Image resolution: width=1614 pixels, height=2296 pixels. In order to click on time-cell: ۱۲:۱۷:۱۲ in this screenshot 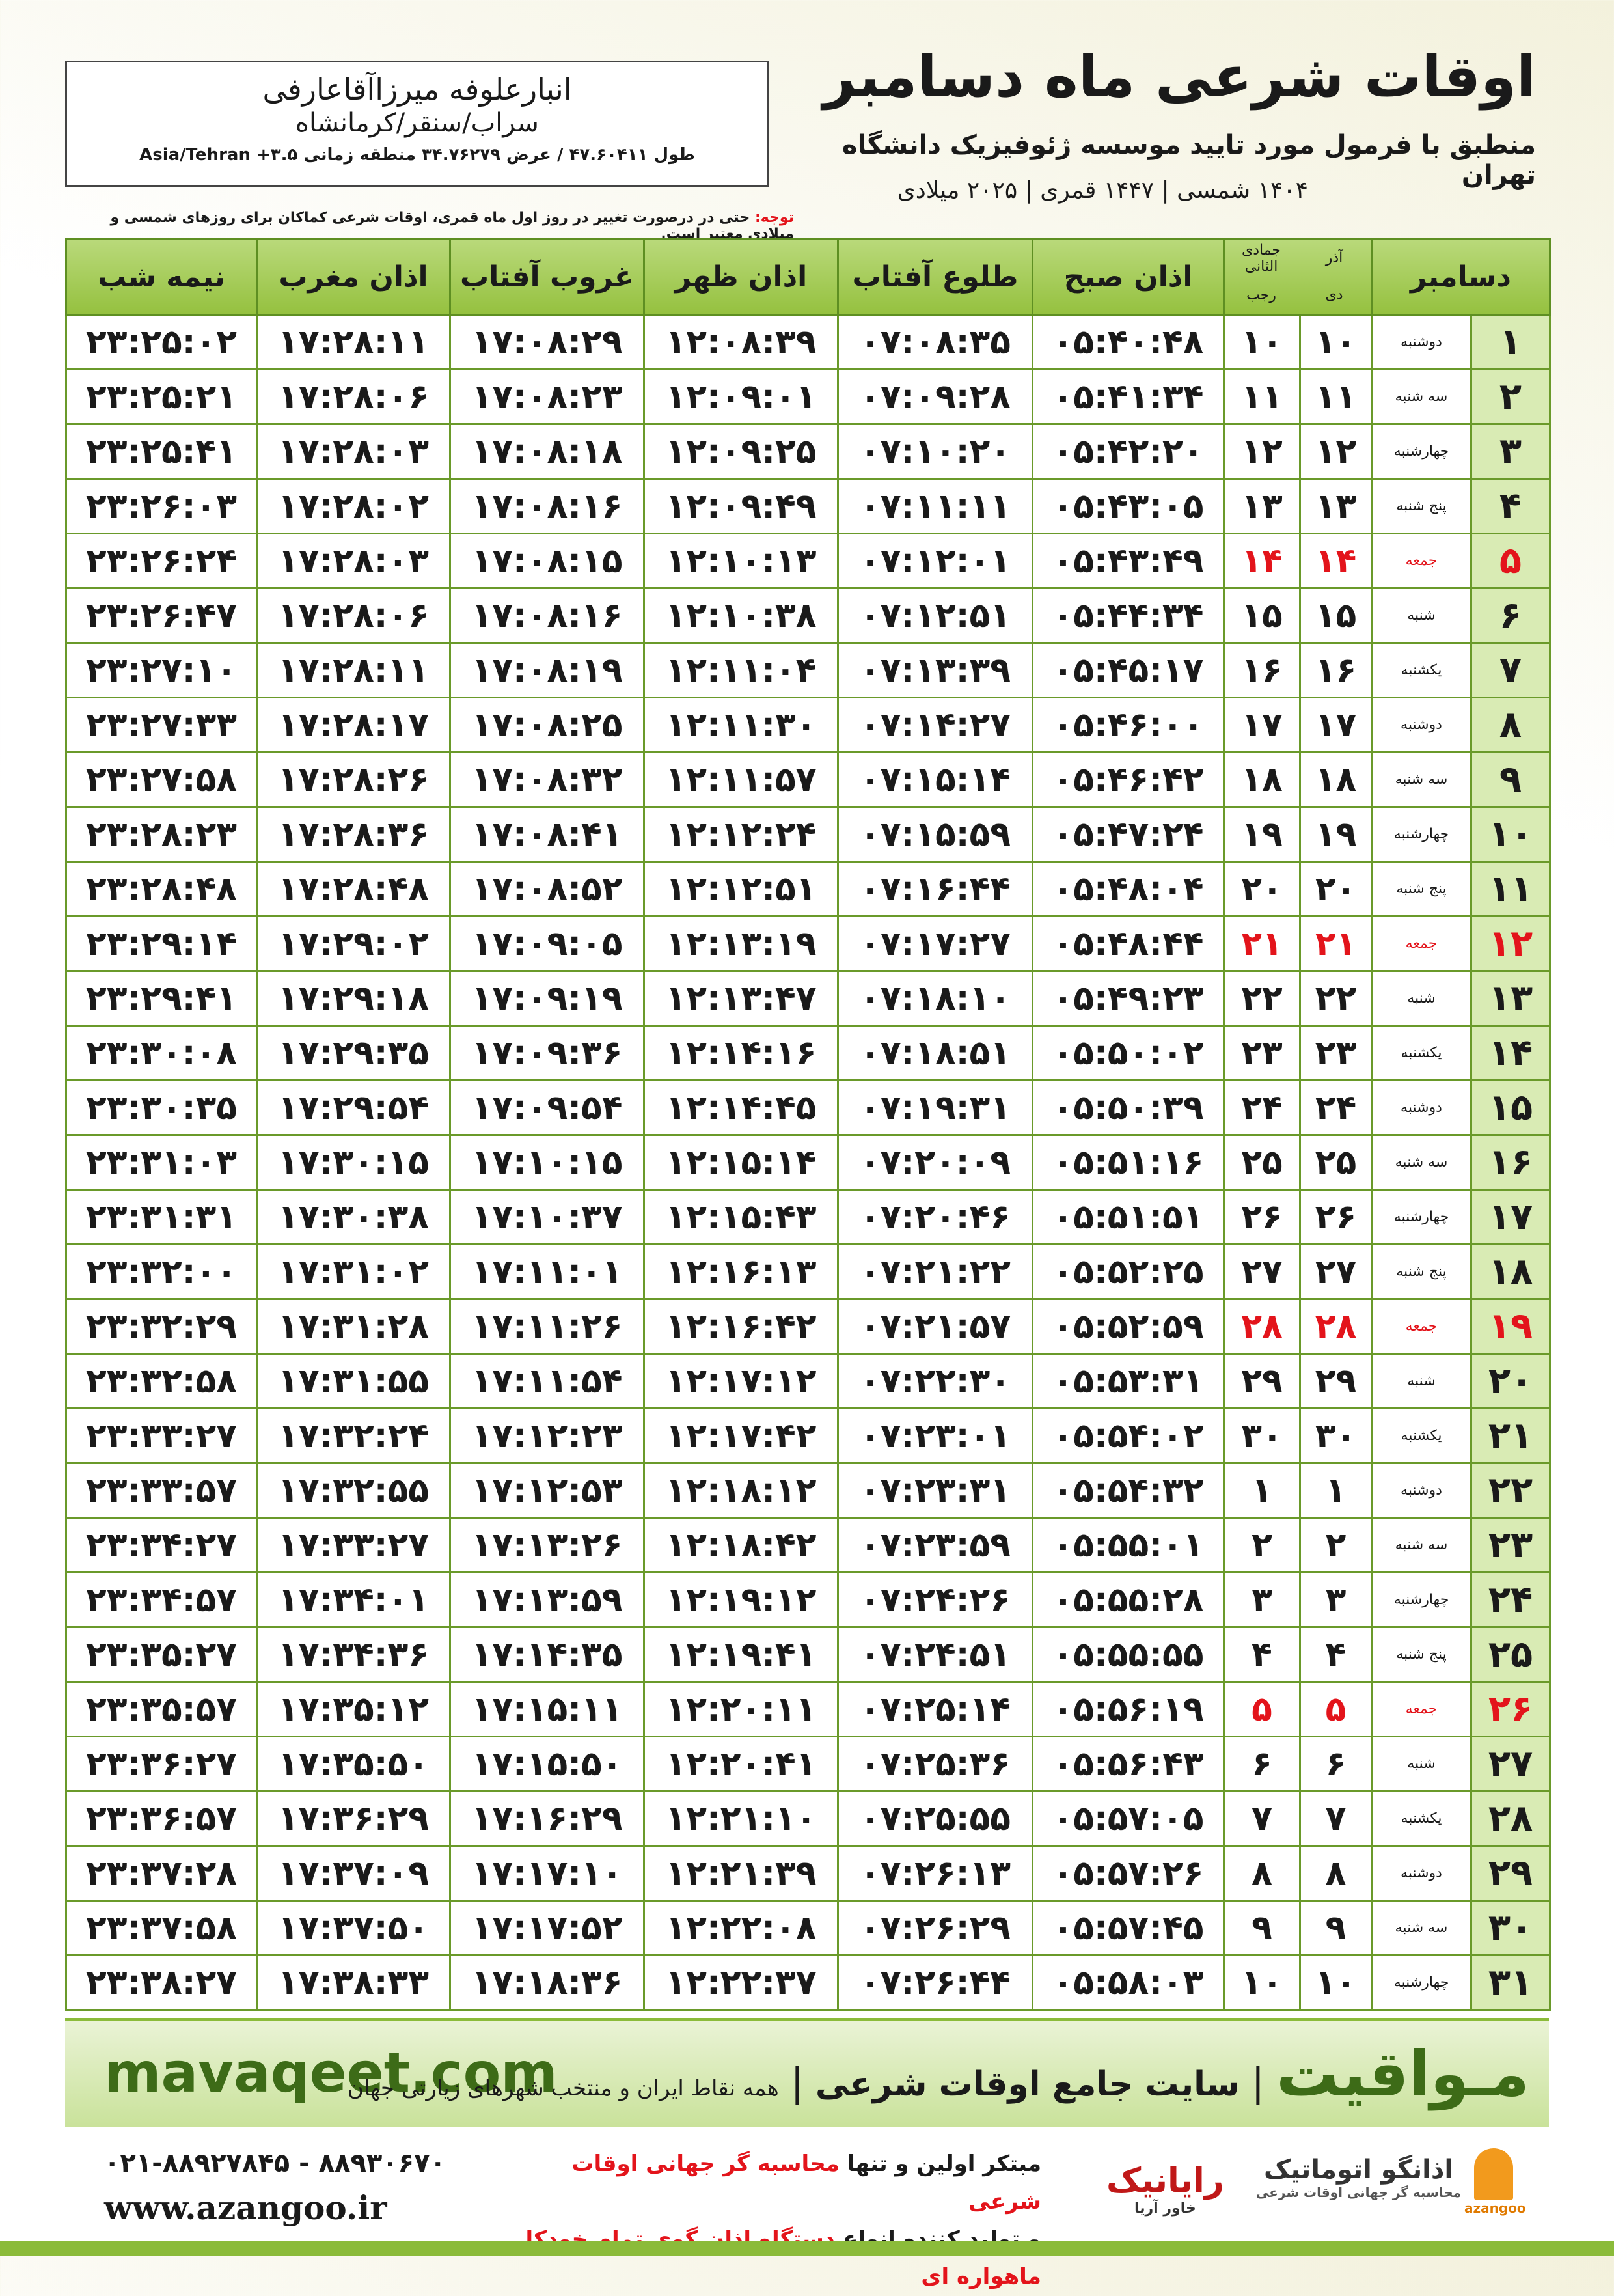, I will do `click(741, 1381)`.